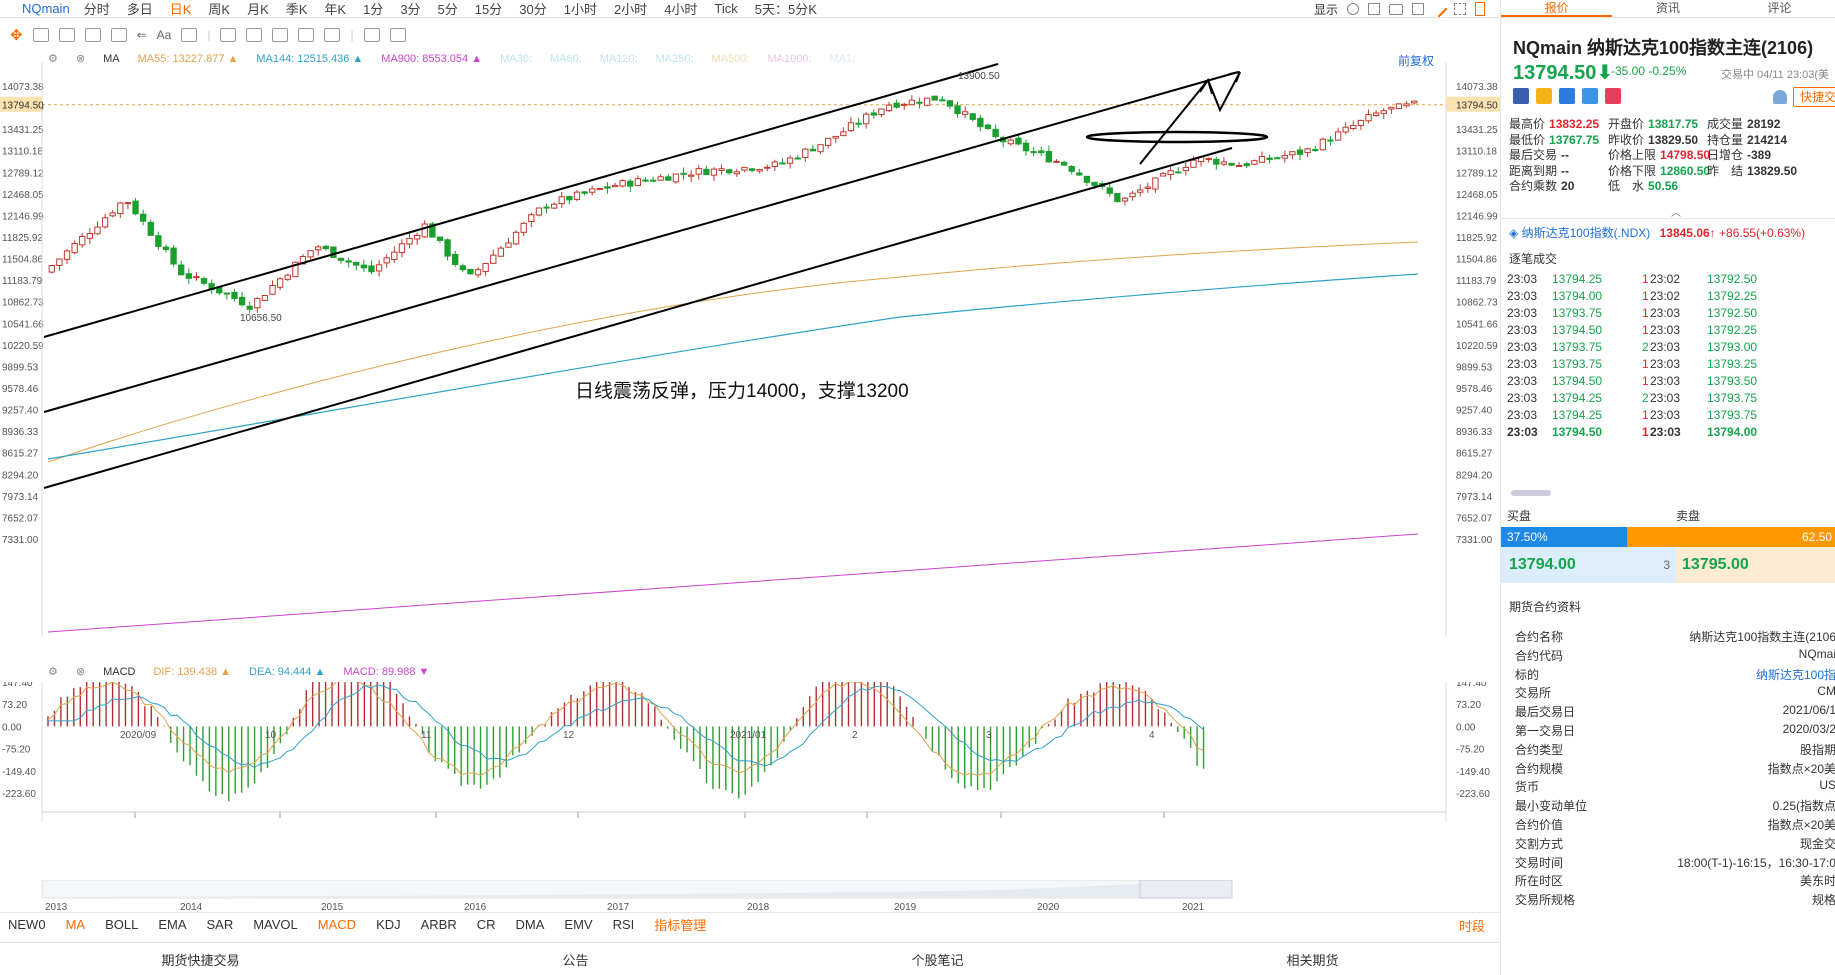 The image size is (1835, 975). Describe the element at coordinates (1470, 750) in the screenshot. I see `macd-y-tick-right: -75.20` at that location.